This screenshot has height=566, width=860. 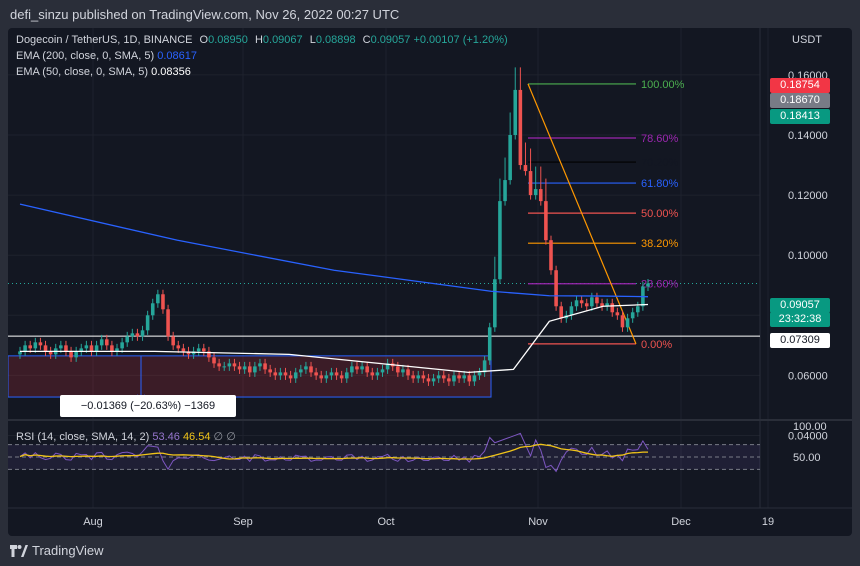 I want to click on x-tick-label: Sep, so click(x=243, y=522).